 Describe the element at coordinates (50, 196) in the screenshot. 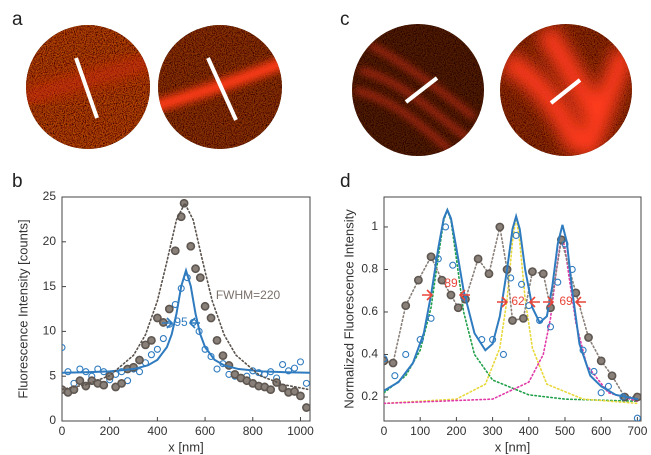

I see `y-tick-label: 25` at that location.